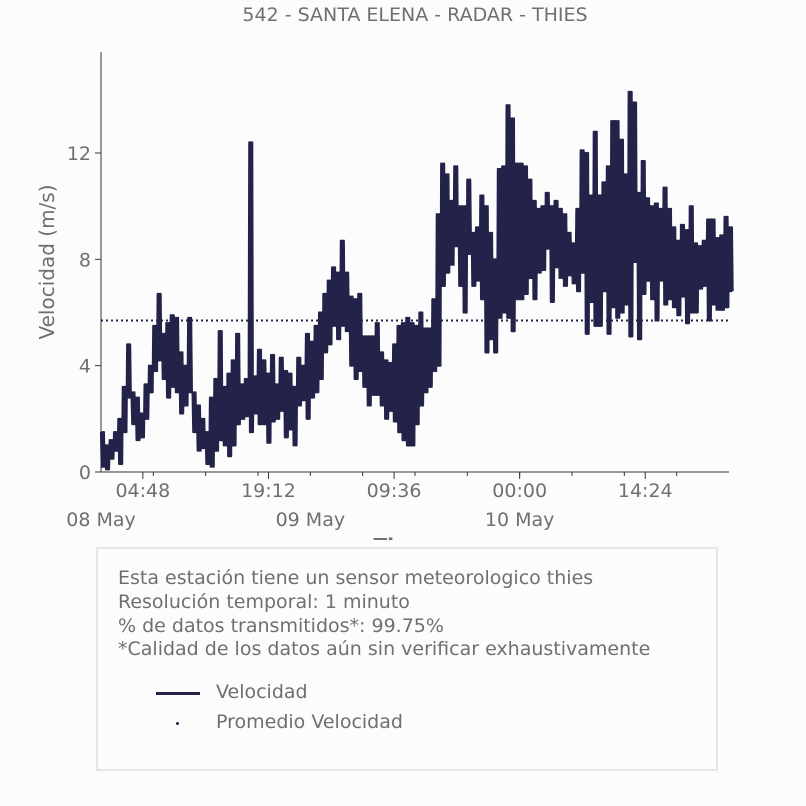 This screenshot has height=806, width=806. Describe the element at coordinates (268, 491) in the screenshot. I see `x-tick-label: 19:12` at that location.